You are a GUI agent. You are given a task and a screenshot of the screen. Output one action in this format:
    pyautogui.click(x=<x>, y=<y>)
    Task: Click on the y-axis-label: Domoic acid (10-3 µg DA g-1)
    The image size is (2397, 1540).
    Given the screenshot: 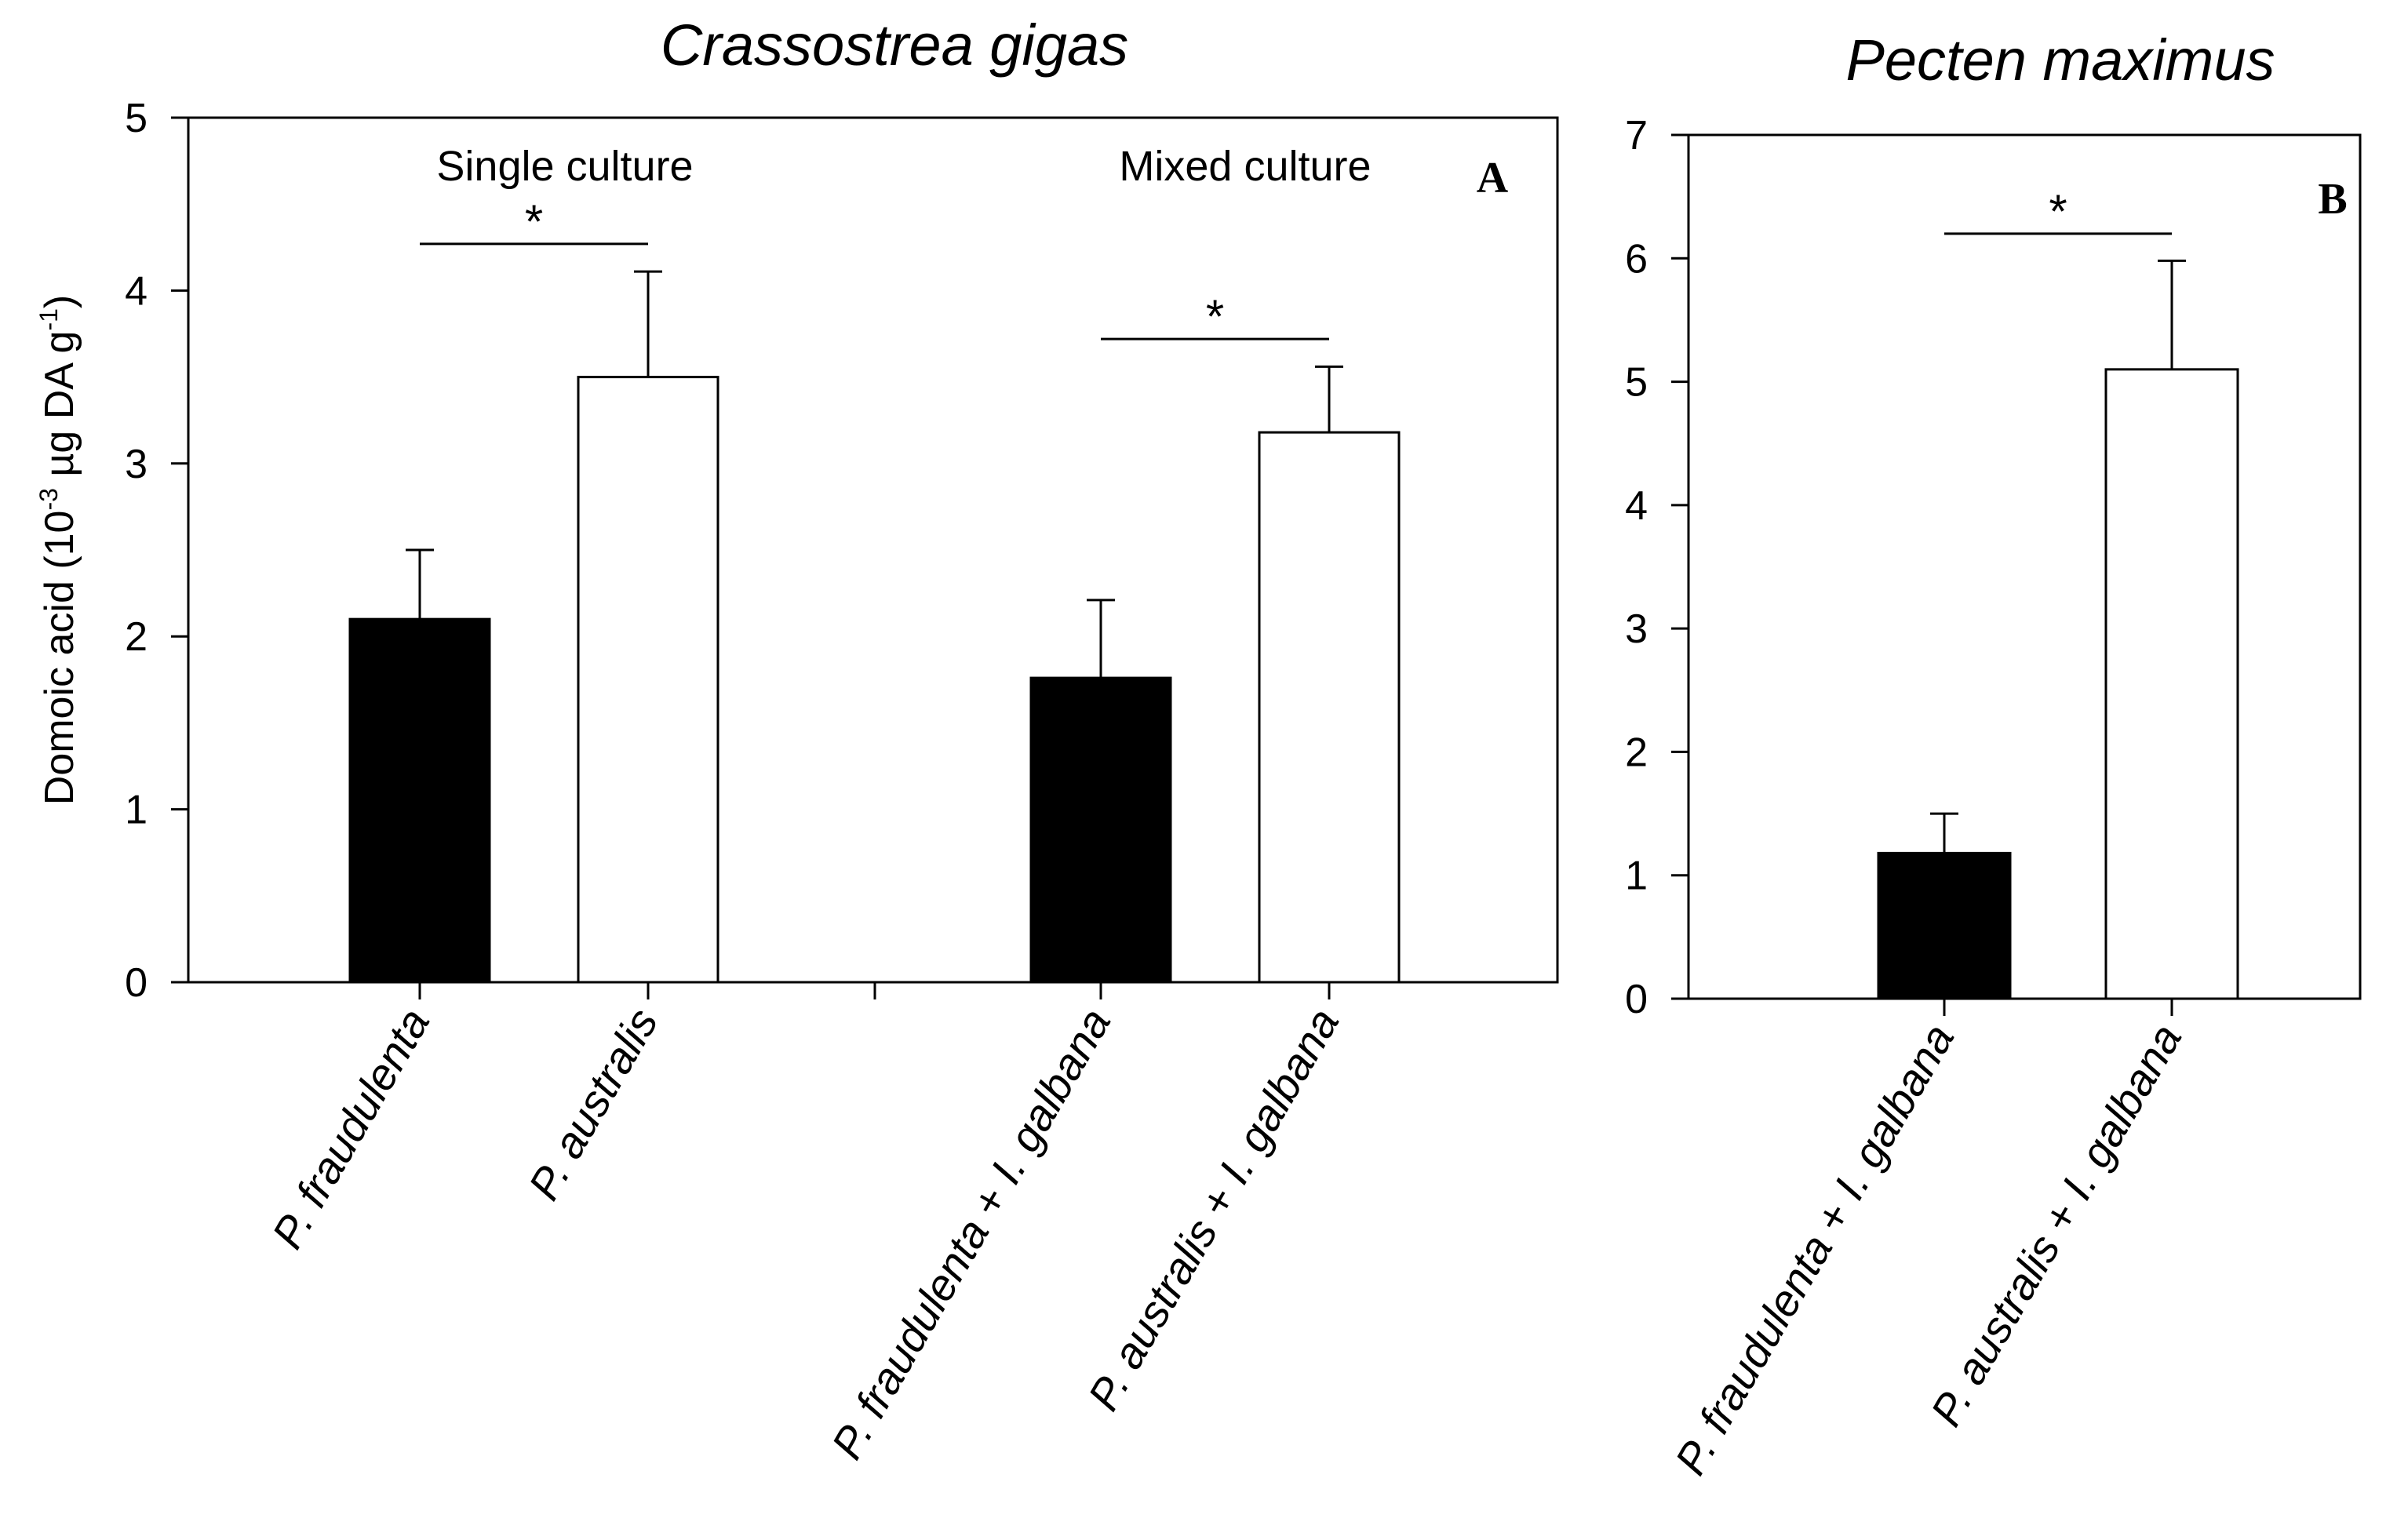 What is the action you would take?
    pyautogui.click(x=58, y=550)
    